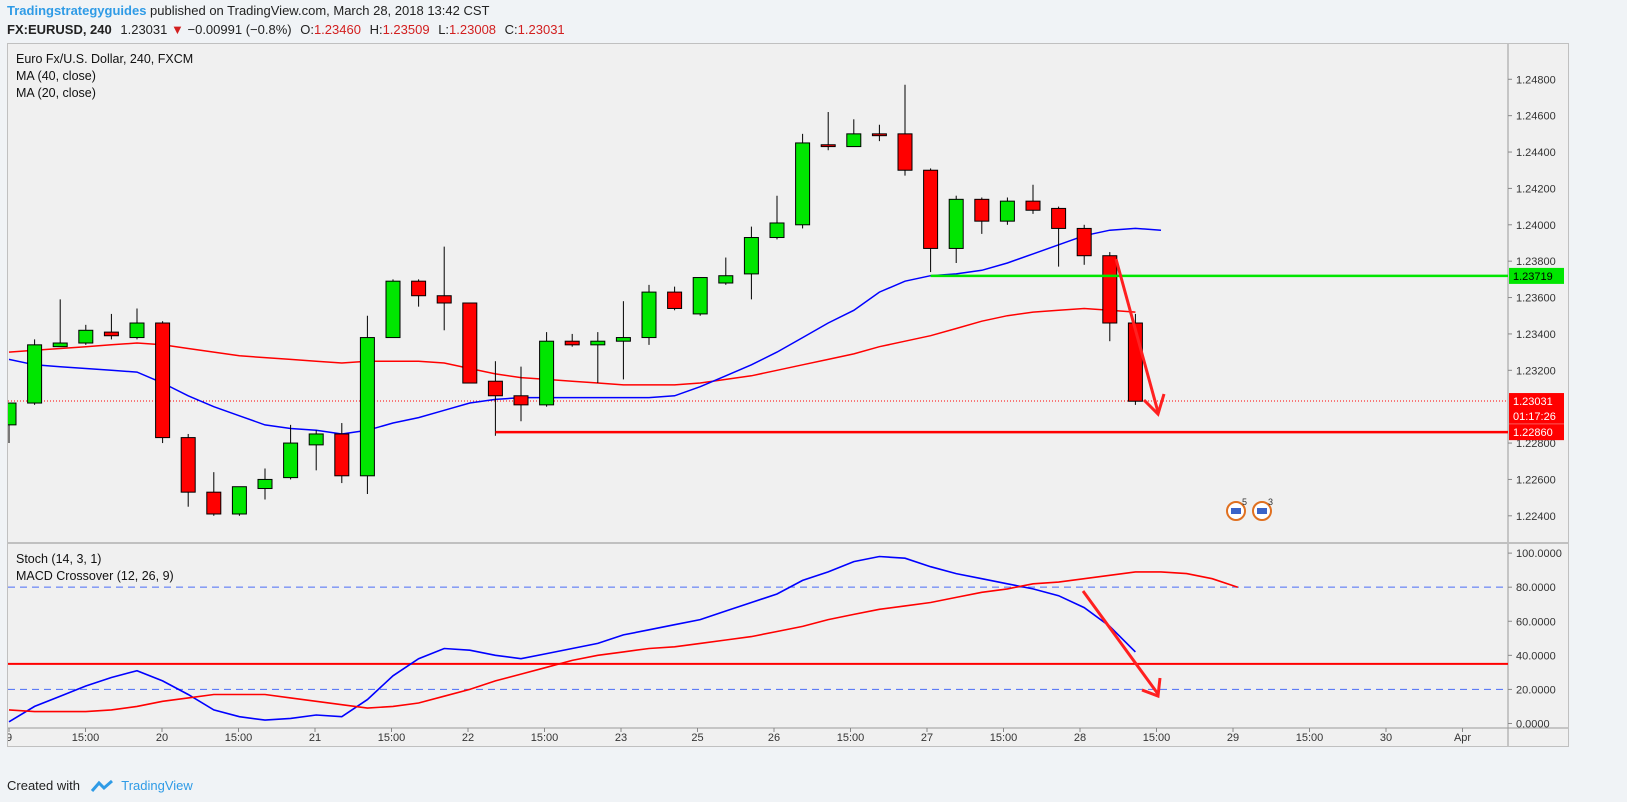 The width and height of the screenshot is (1627, 802). Describe the element at coordinates (376, 29) in the screenshot. I see `high-label: H:` at that location.